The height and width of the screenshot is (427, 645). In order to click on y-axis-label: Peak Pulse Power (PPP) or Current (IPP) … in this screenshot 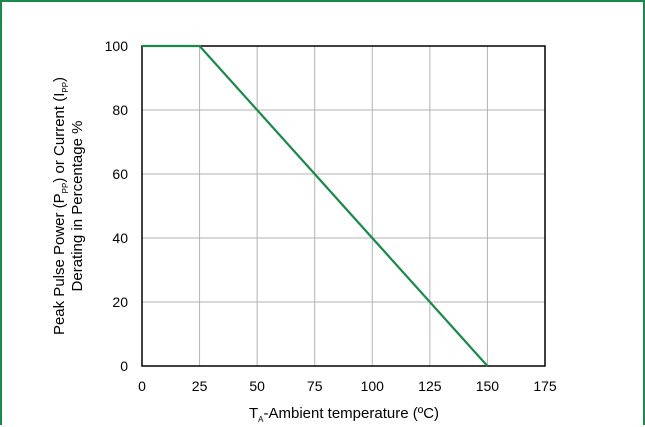, I will do `click(68, 206)`.